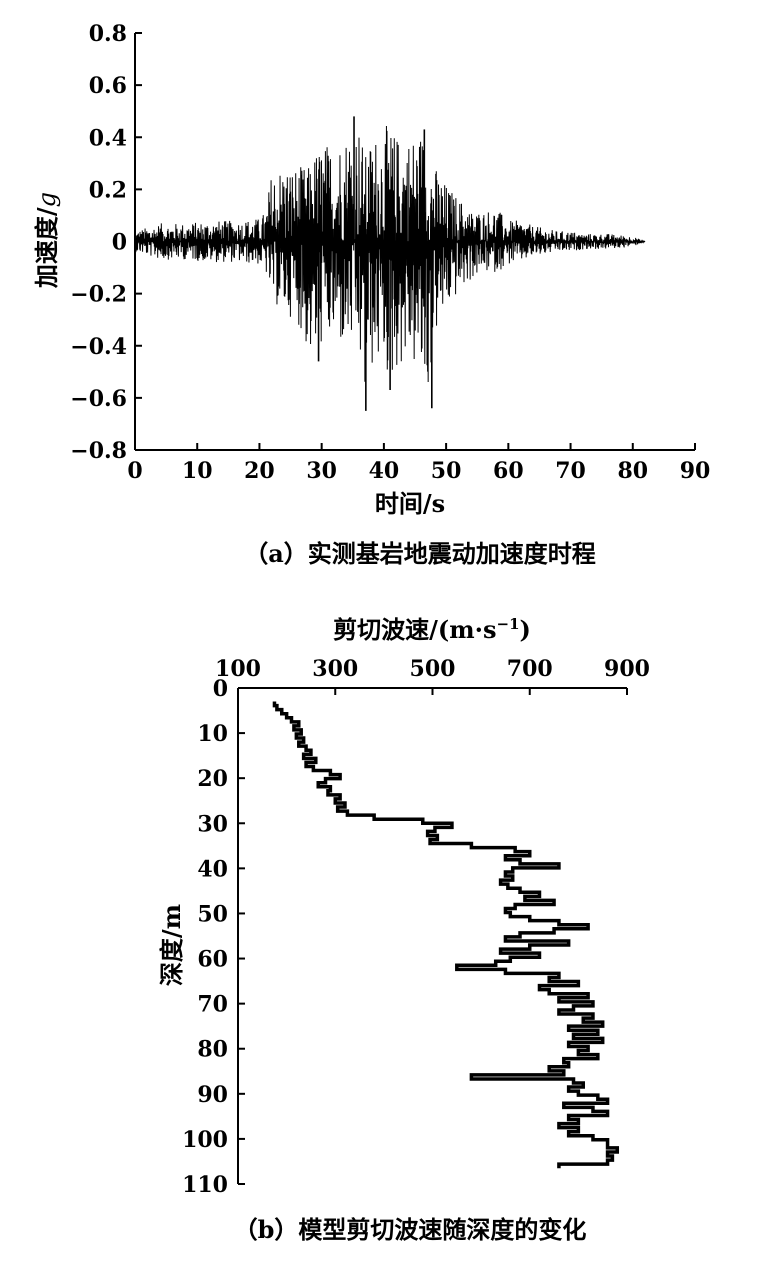  Describe the element at coordinates (220, 689) in the screenshot. I see `b-y-tick-label: 0` at that location.